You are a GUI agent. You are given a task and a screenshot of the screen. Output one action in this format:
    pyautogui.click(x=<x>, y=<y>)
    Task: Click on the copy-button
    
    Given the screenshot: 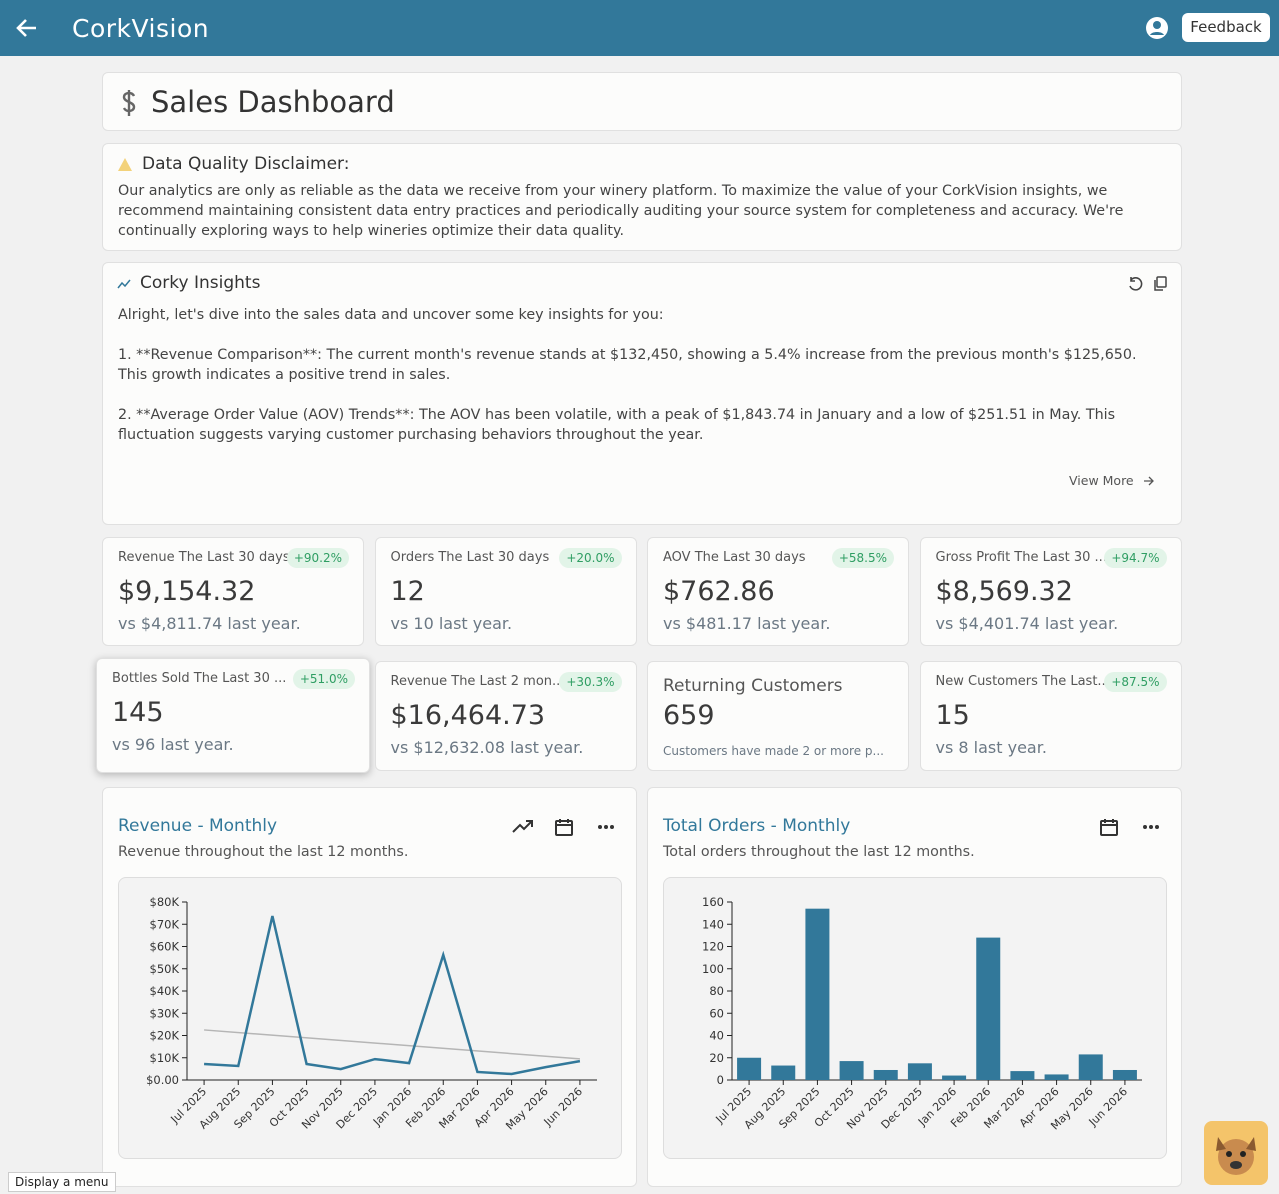 What is the action you would take?
    pyautogui.click(x=1160, y=284)
    